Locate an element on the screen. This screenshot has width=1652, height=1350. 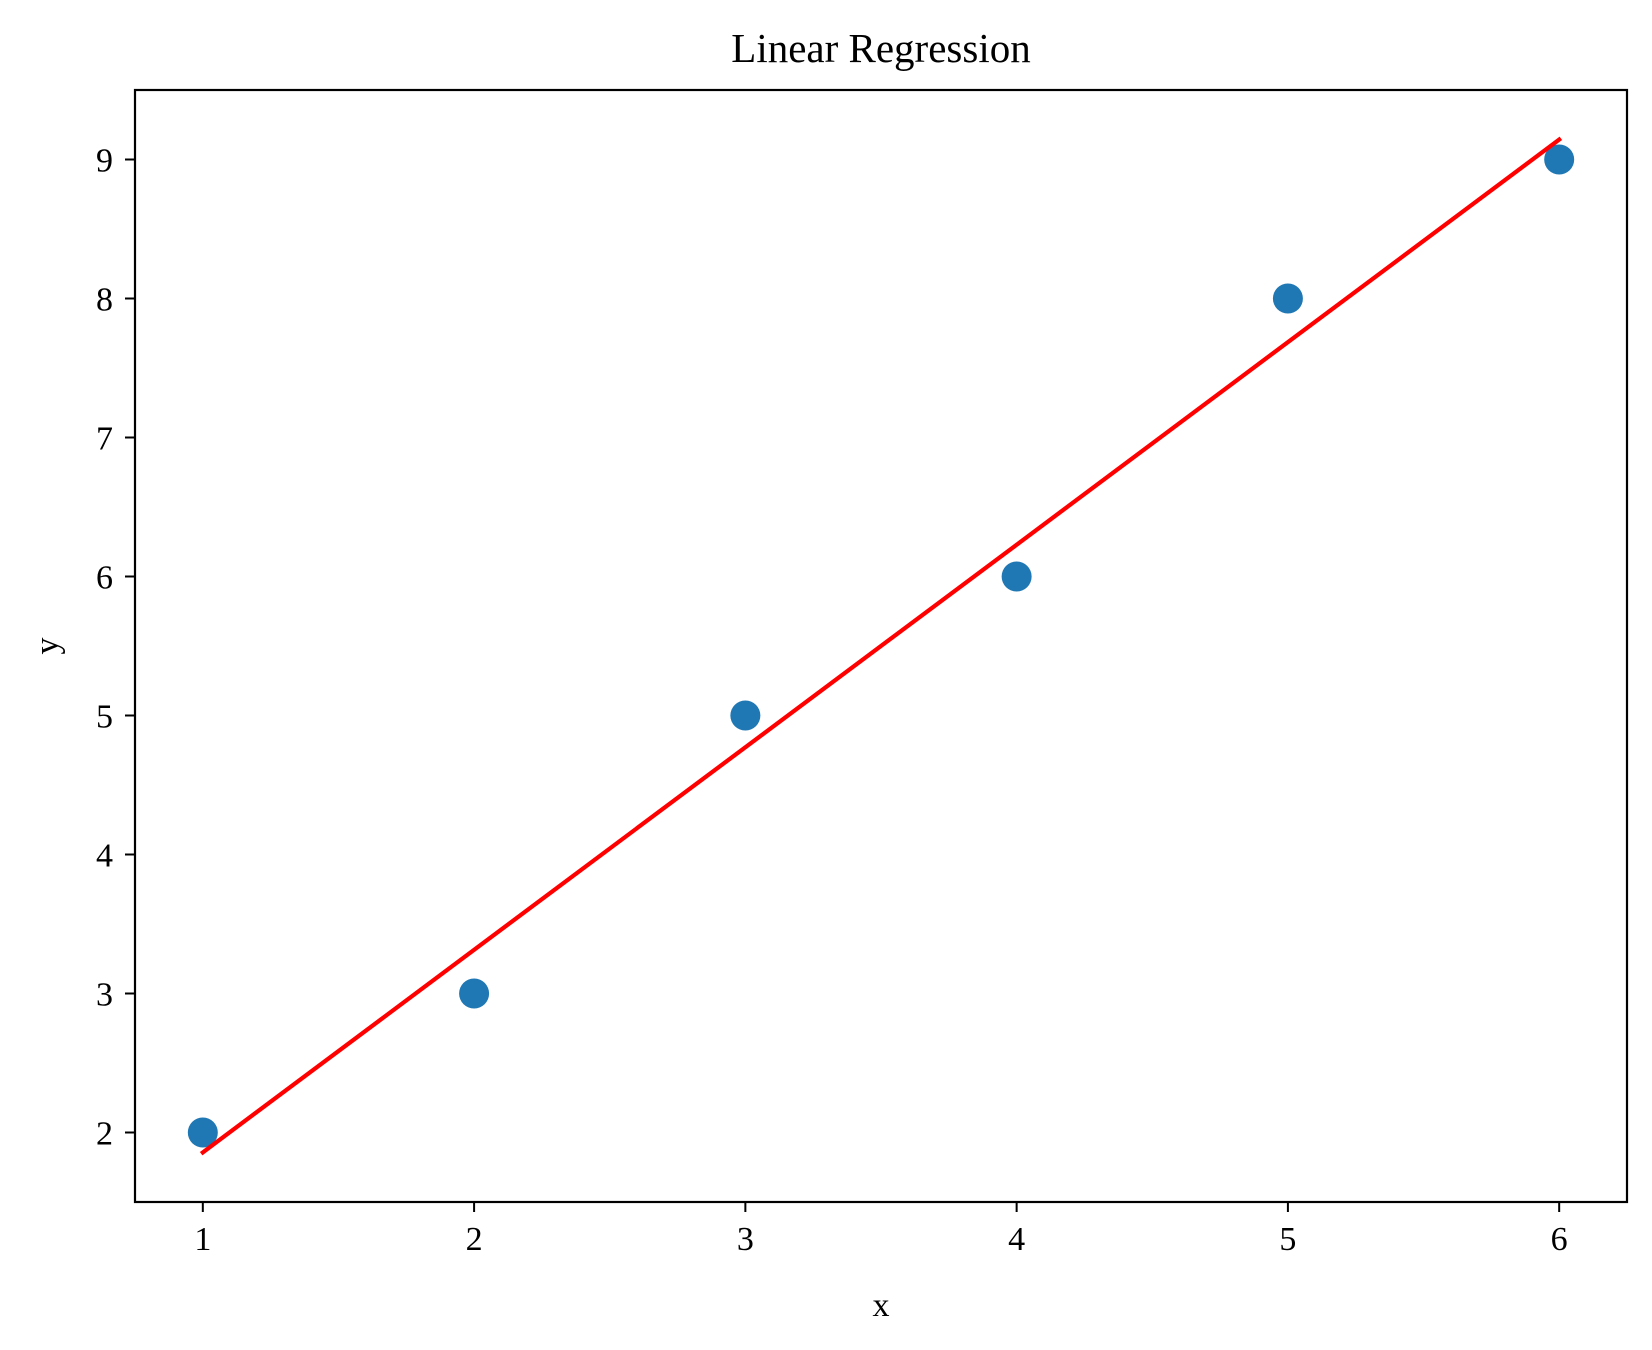
x-tick-label: 2 is located at coordinates (474, 1239).